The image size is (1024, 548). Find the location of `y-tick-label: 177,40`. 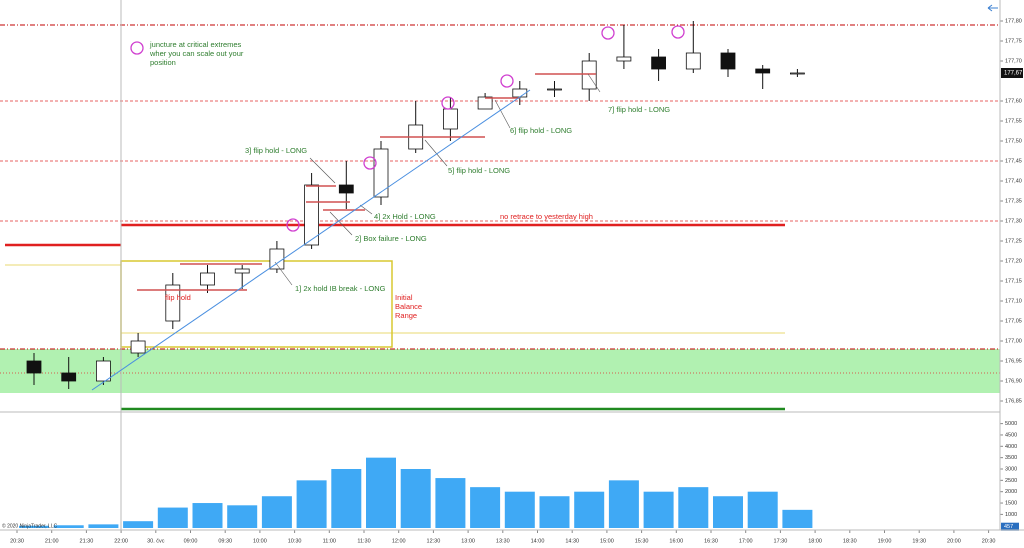

y-tick-label: 177,40 is located at coordinates (1013, 181).